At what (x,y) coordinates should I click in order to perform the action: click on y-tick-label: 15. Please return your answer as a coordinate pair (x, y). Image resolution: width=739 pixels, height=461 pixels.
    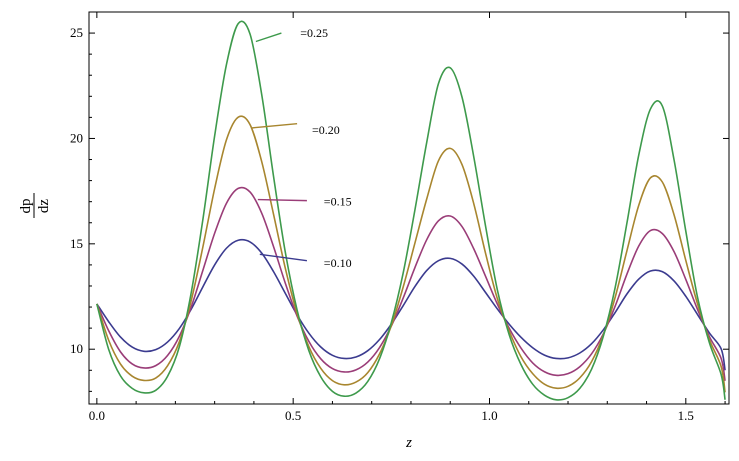
    Looking at the image, I should click on (76, 243).